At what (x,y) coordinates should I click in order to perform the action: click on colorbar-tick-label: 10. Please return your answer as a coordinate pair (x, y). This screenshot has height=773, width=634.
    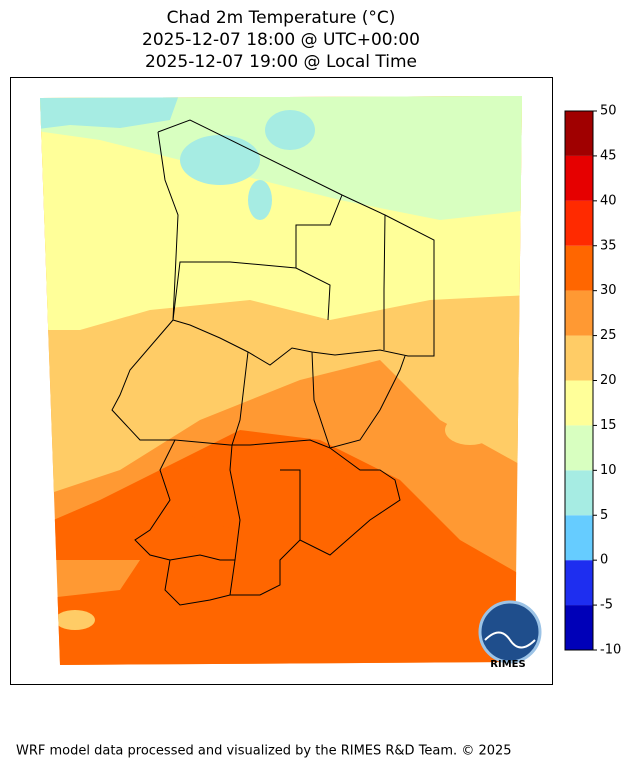
    Looking at the image, I should click on (608, 470).